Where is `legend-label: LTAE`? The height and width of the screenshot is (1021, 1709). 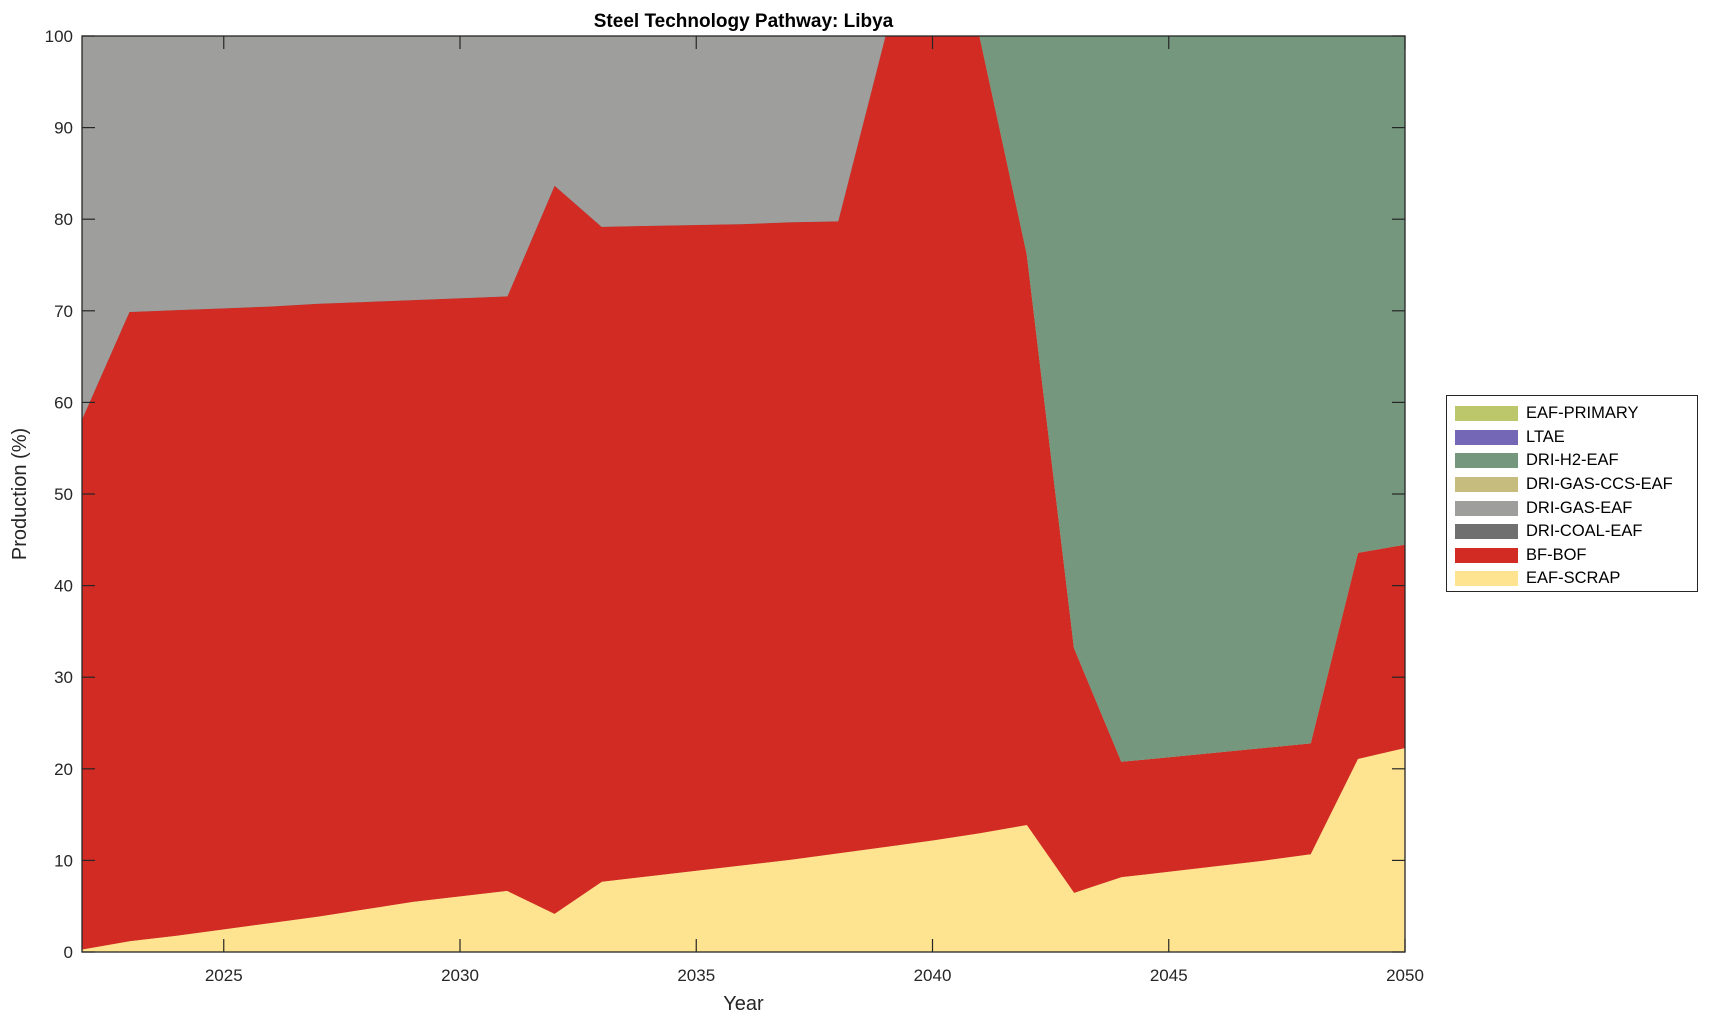 legend-label: LTAE is located at coordinates (1545, 436).